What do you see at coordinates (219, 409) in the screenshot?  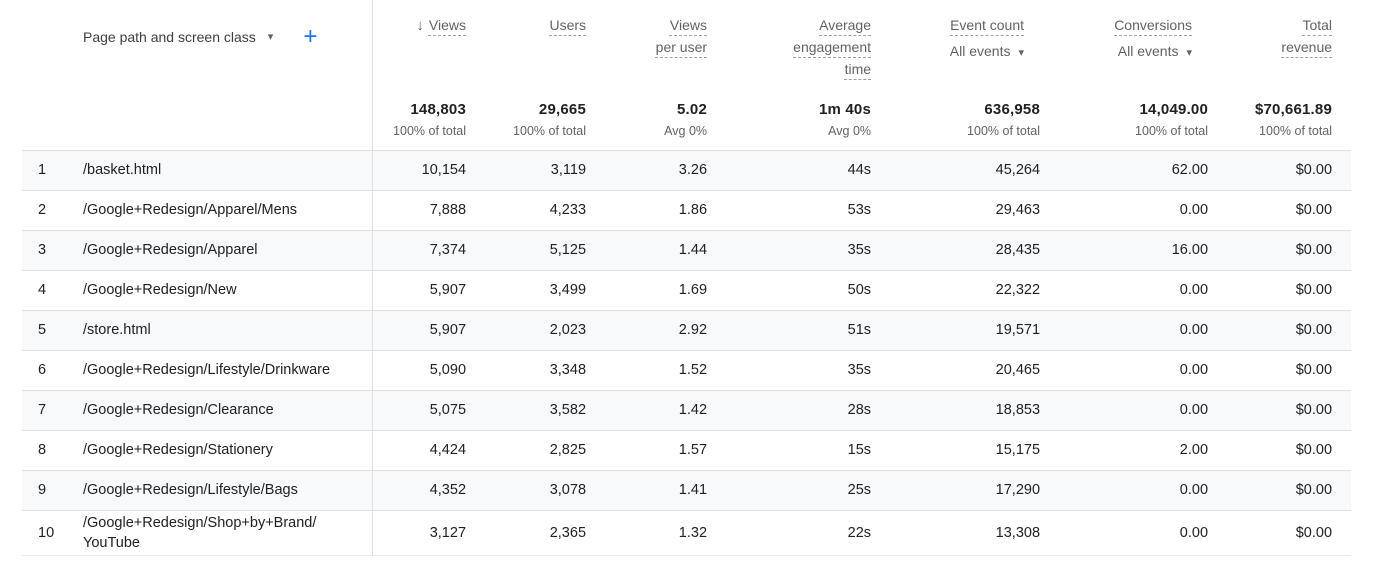 I see `page-path-cell: /​Google+Redesign/​Clearance` at bounding box center [219, 409].